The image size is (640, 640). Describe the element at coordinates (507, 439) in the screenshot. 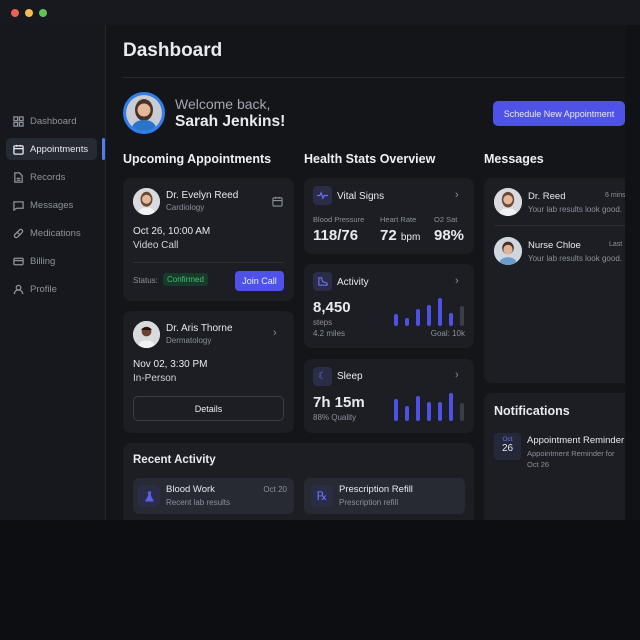

I see `date-month: Oct` at that location.